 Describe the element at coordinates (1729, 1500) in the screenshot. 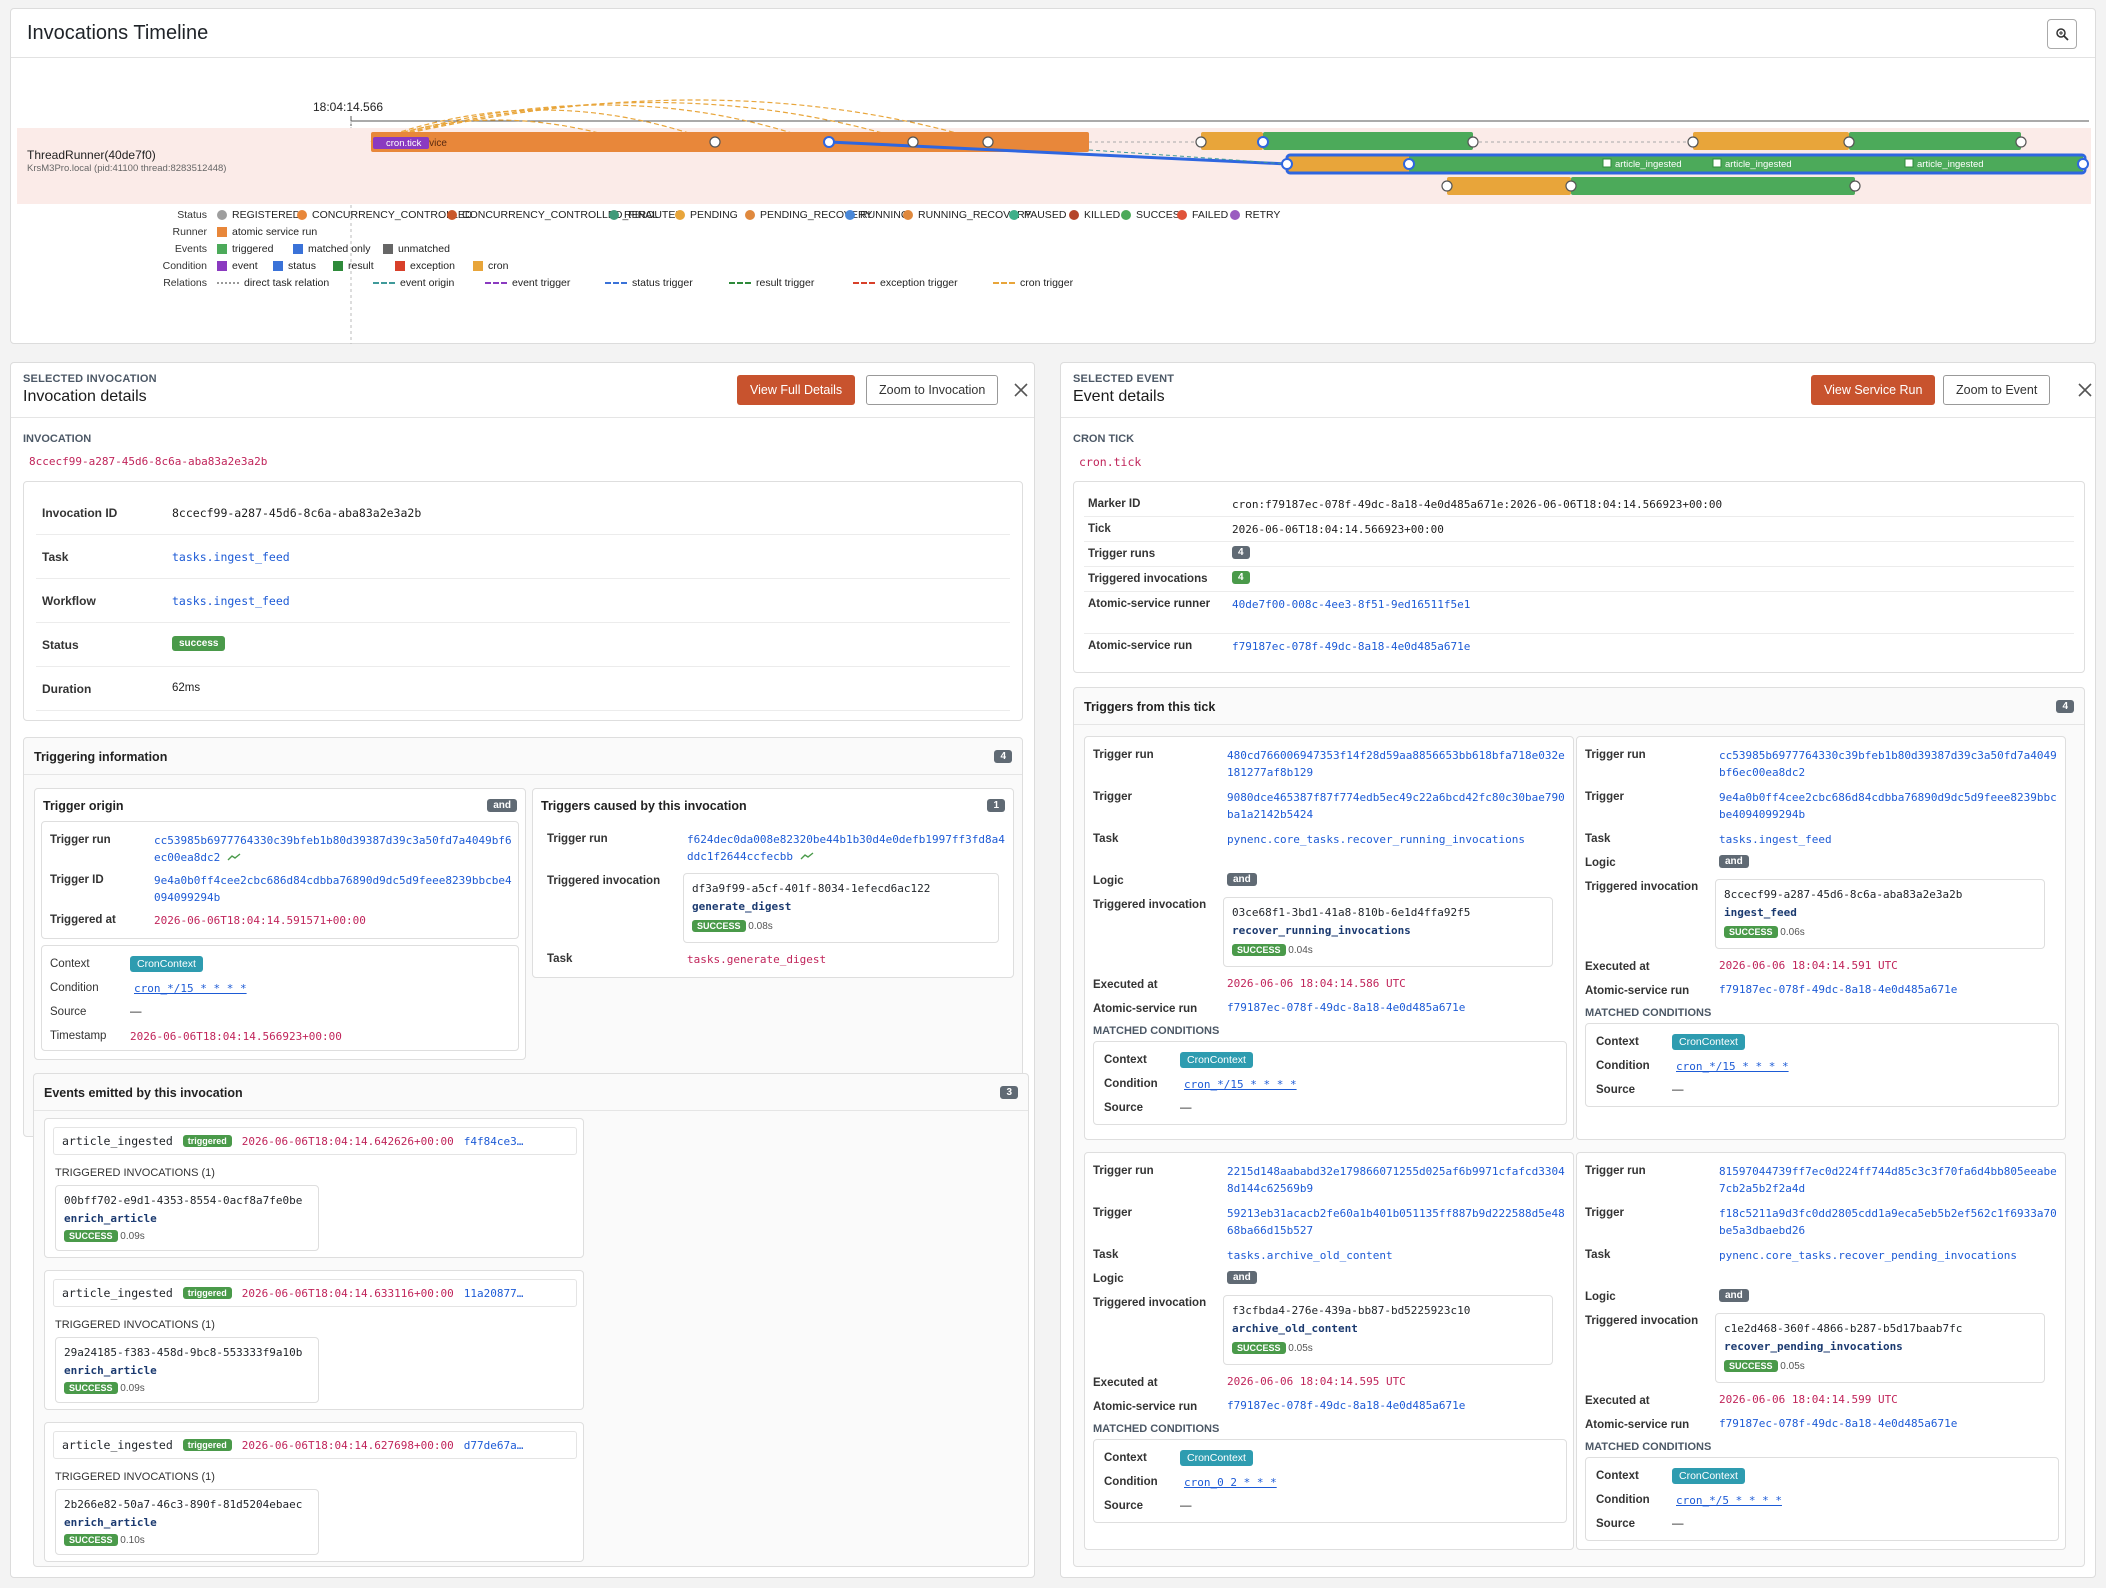

I see `condition-link: cron_*/5 * * * *` at that location.